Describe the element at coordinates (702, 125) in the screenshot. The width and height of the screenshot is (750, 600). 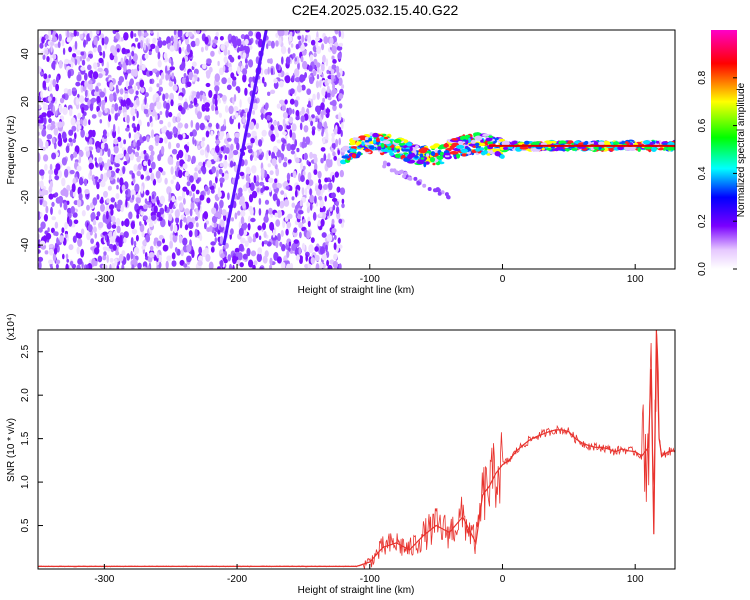
I see `colorbar-tick-label: 0.6` at that location.